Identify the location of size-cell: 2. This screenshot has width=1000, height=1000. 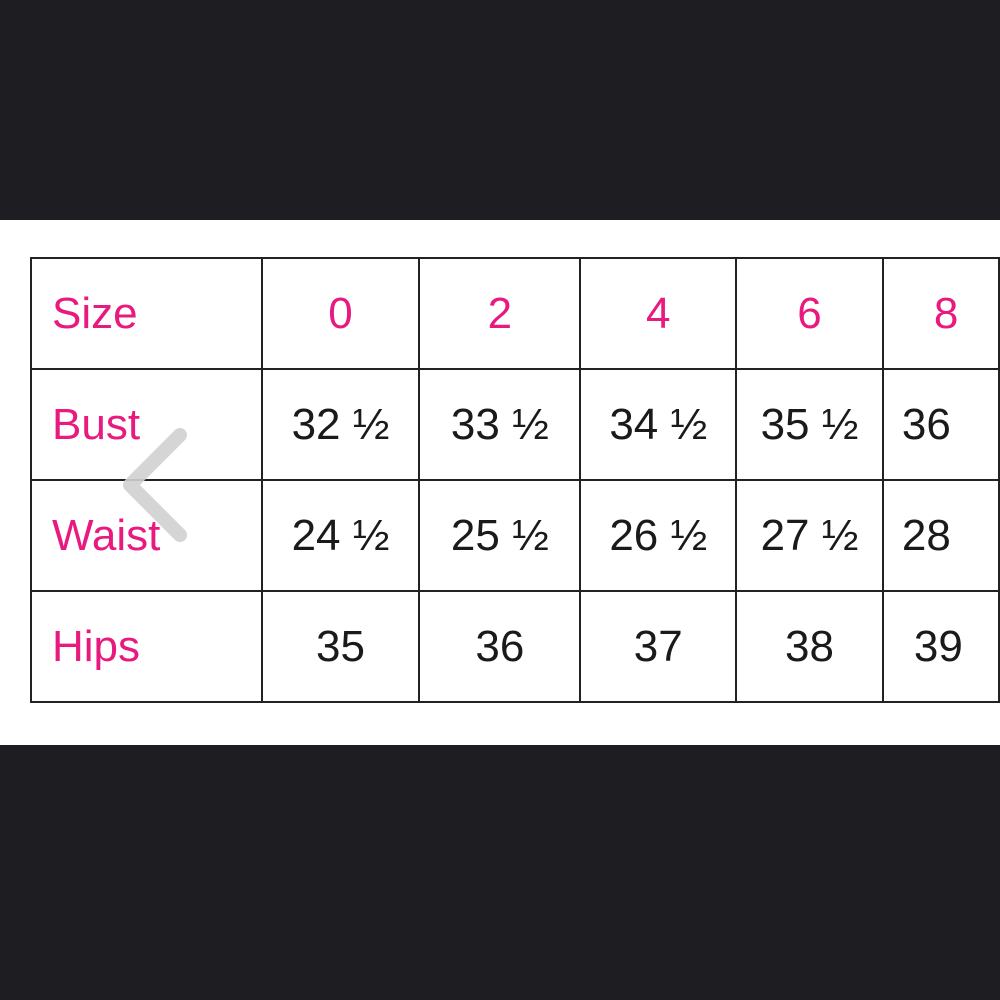
(500, 313).